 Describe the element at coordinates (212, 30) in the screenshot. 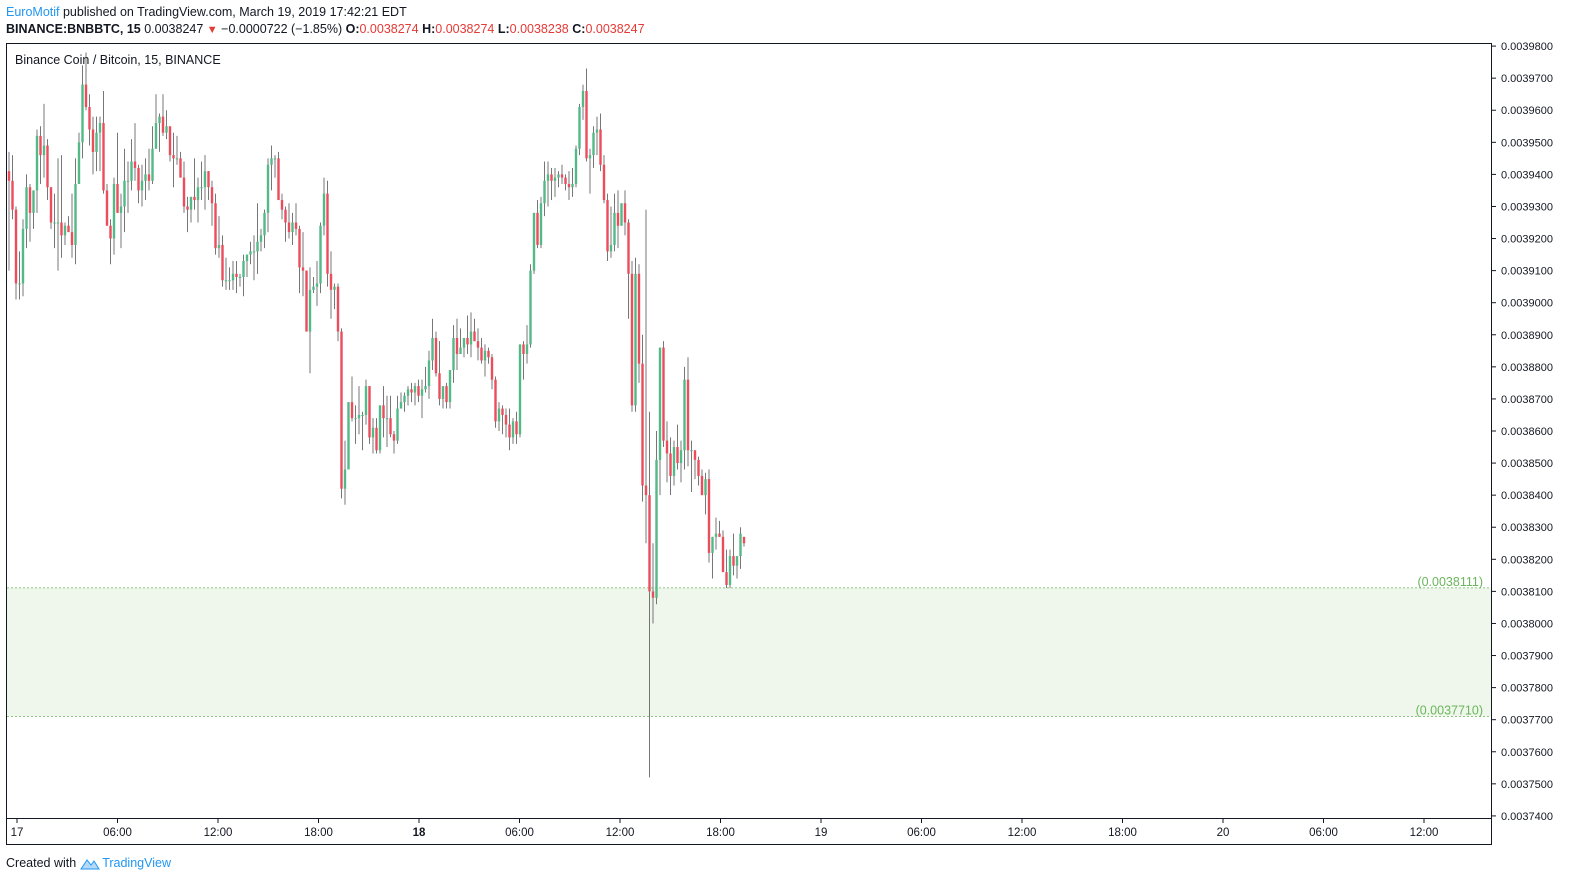

I see `down-arrow-icon: ▼` at that location.